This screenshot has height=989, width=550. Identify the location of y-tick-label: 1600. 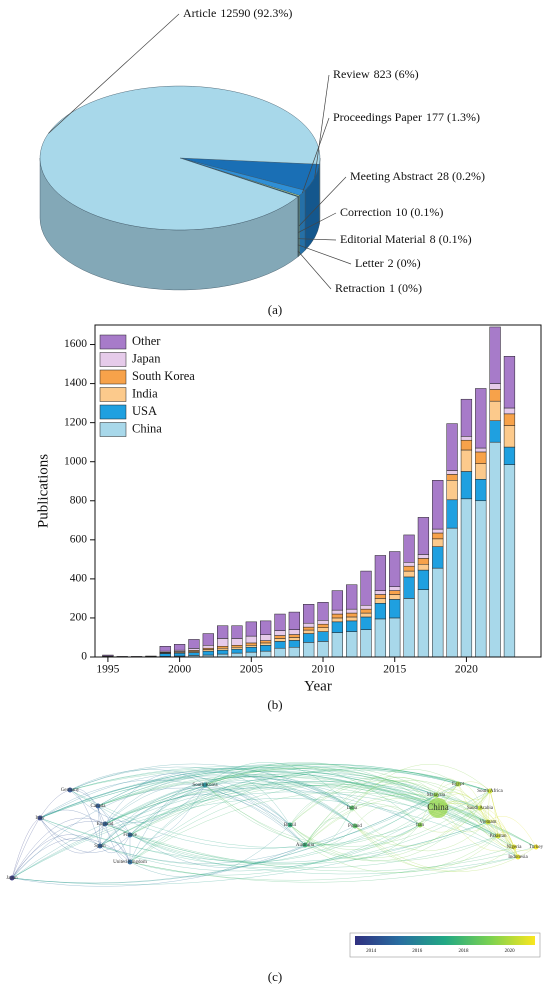
(75, 344).